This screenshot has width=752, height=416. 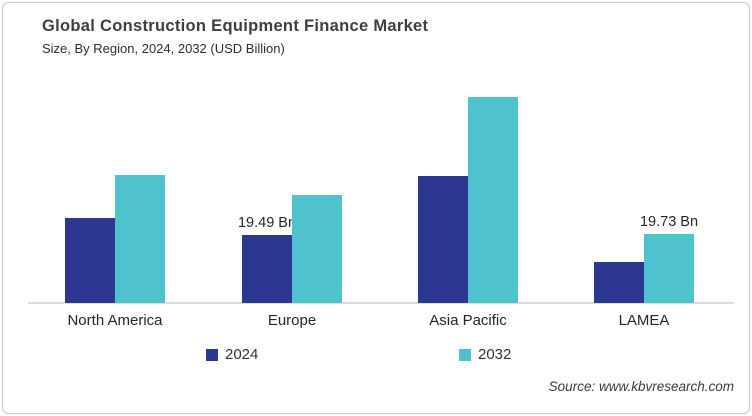 What do you see at coordinates (376, 356) in the screenshot?
I see `chart-legend: 2024 2032` at bounding box center [376, 356].